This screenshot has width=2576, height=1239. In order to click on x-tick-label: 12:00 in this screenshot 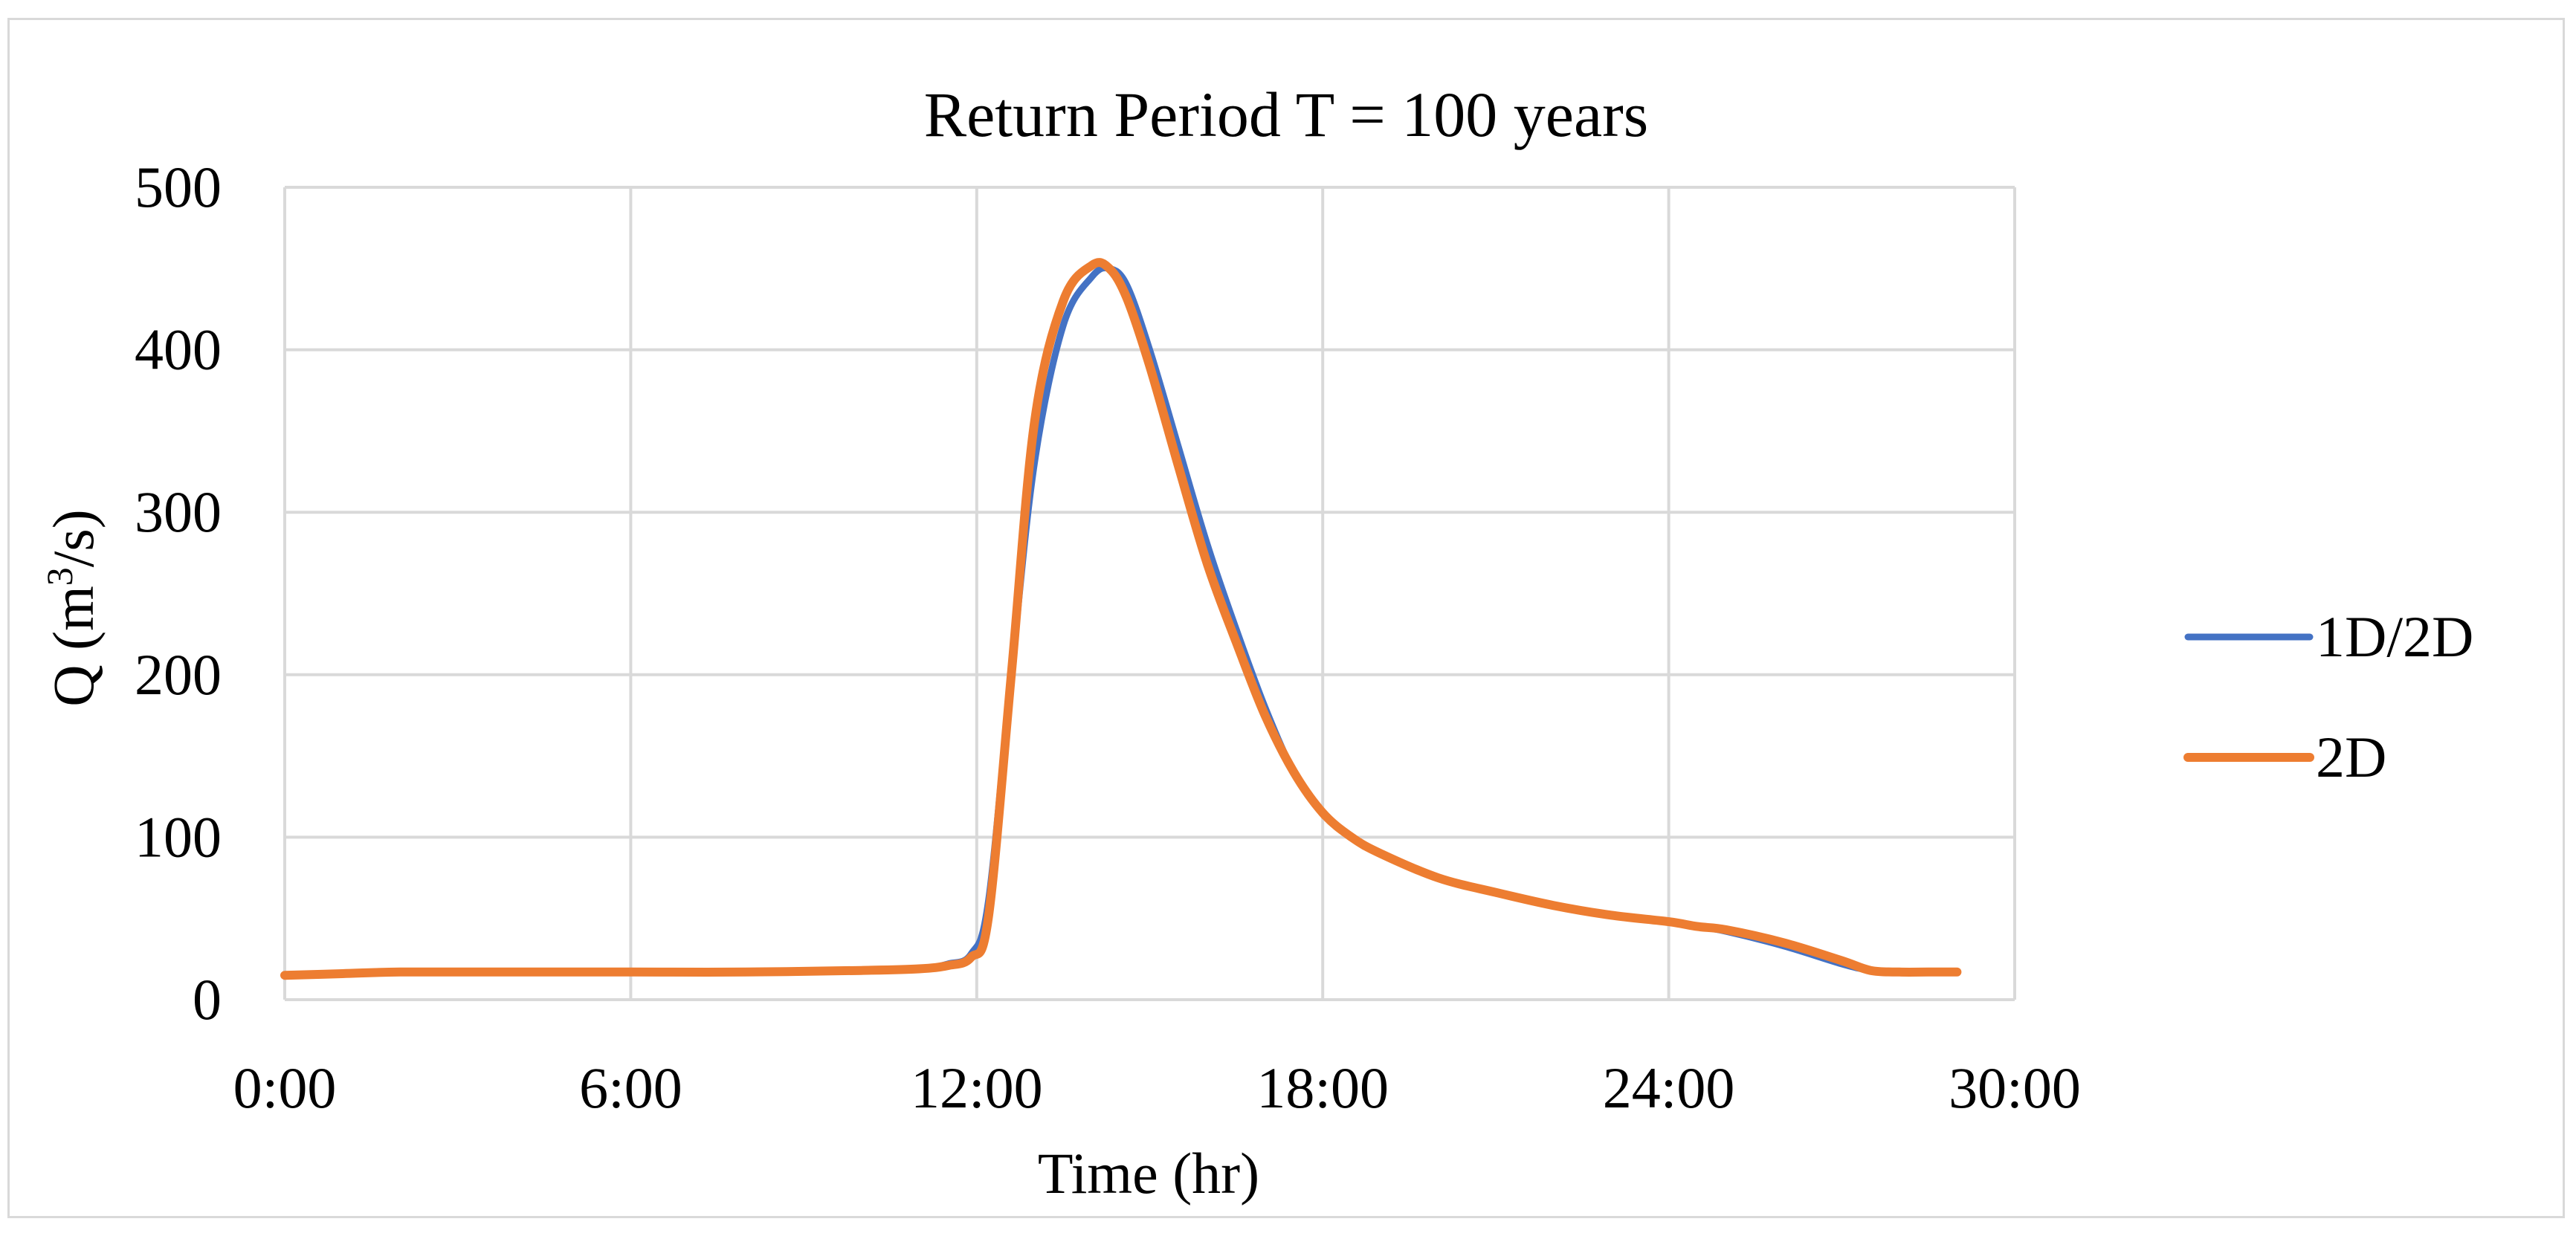, I will do `click(977, 1088)`.